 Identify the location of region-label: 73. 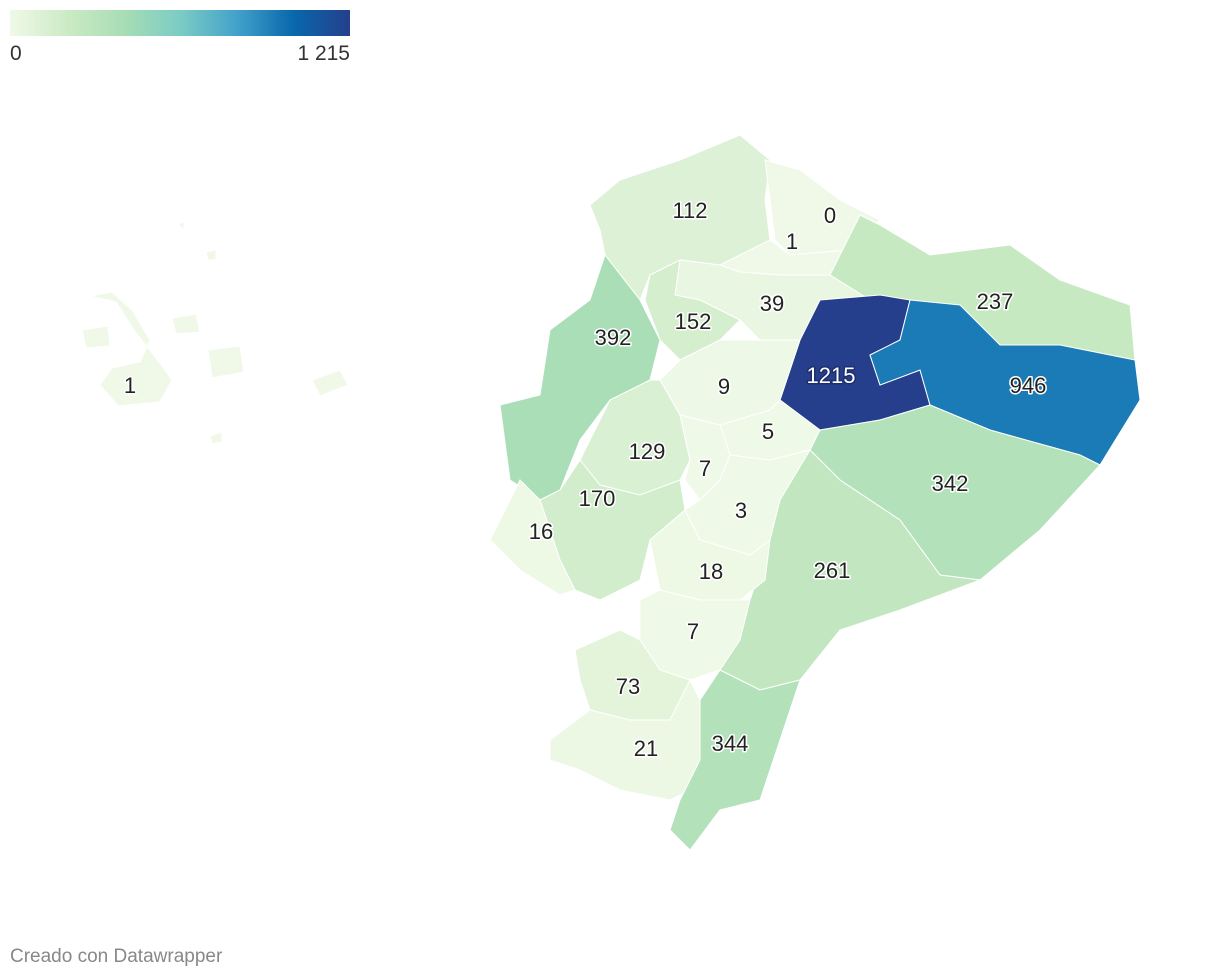
(628, 686).